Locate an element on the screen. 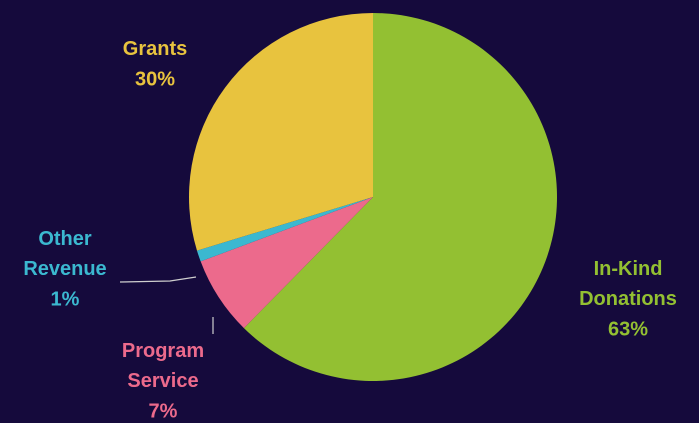 This screenshot has height=423, width=699. value-label: 63% is located at coordinates (628, 329).